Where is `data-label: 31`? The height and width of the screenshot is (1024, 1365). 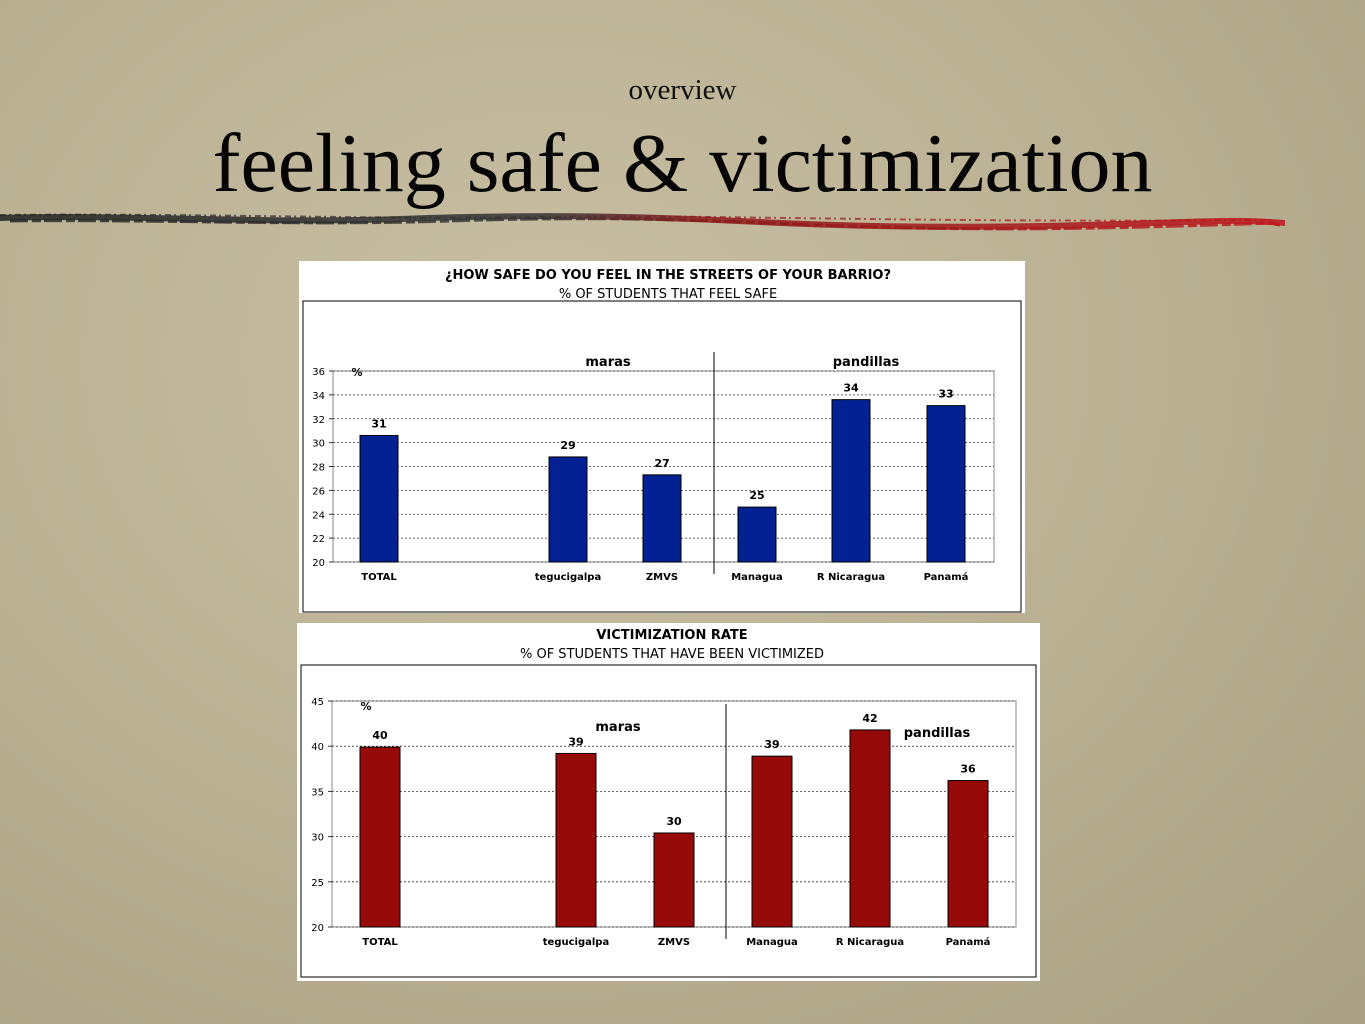
data-label: 31 is located at coordinates (378, 423).